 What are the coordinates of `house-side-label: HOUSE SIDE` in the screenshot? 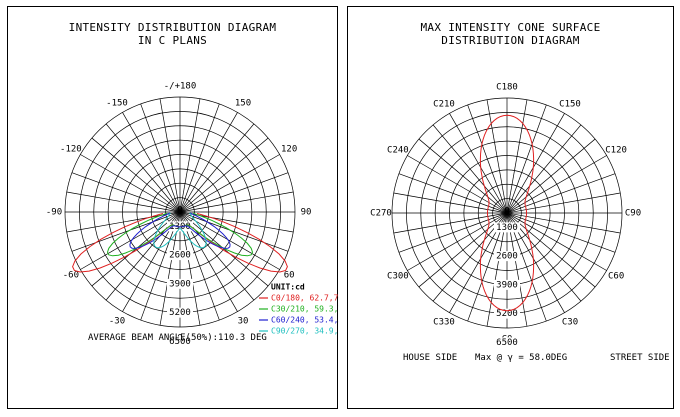 It's located at (430, 358).